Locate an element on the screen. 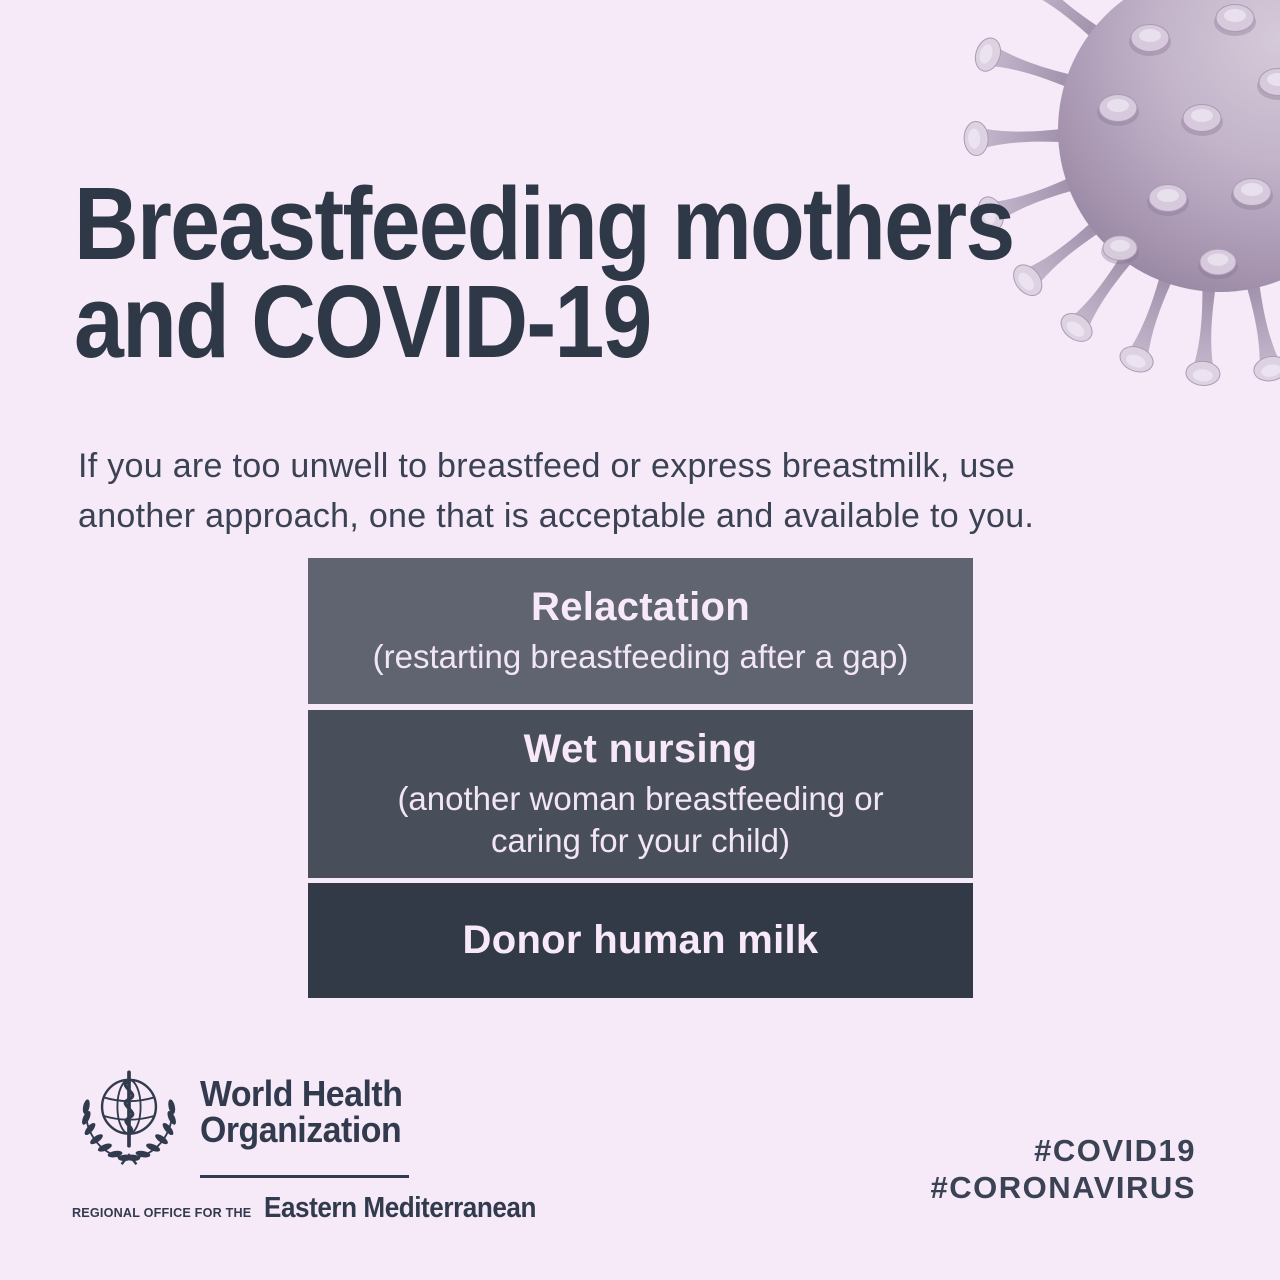 The height and width of the screenshot is (1280, 1280). option-title: Donor human milk is located at coordinates (640, 940).